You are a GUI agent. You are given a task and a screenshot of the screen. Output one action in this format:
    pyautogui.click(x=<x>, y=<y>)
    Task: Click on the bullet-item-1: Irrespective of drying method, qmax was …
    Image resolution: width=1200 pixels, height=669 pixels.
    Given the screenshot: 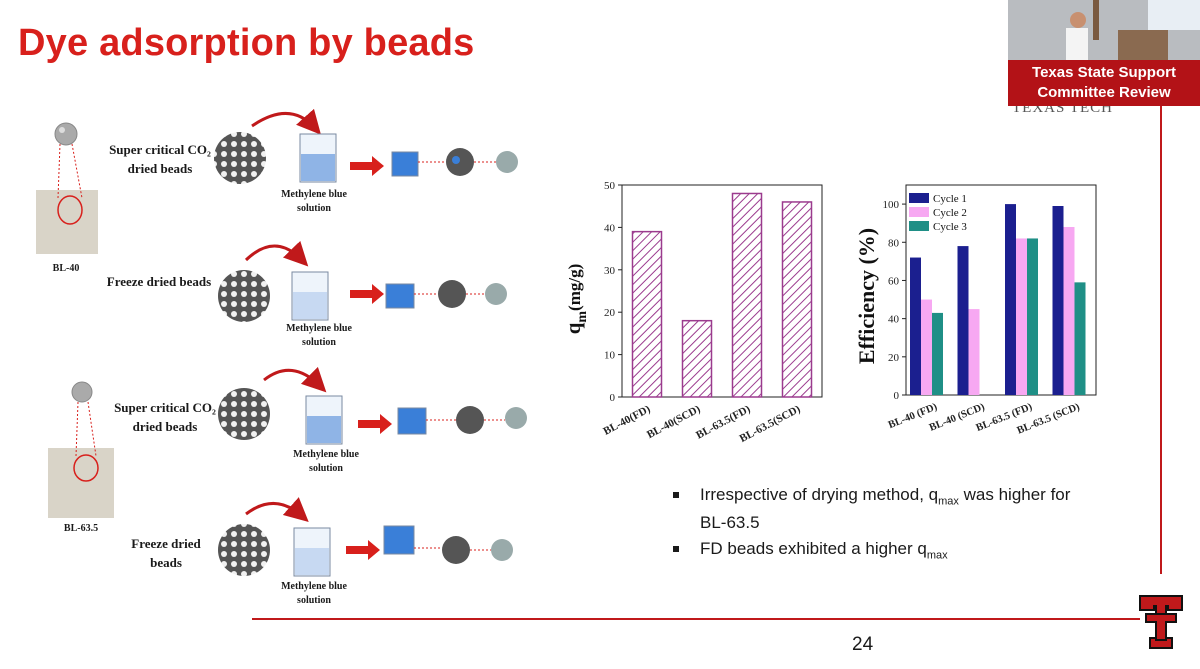 What is the action you would take?
    pyautogui.click(x=880, y=509)
    